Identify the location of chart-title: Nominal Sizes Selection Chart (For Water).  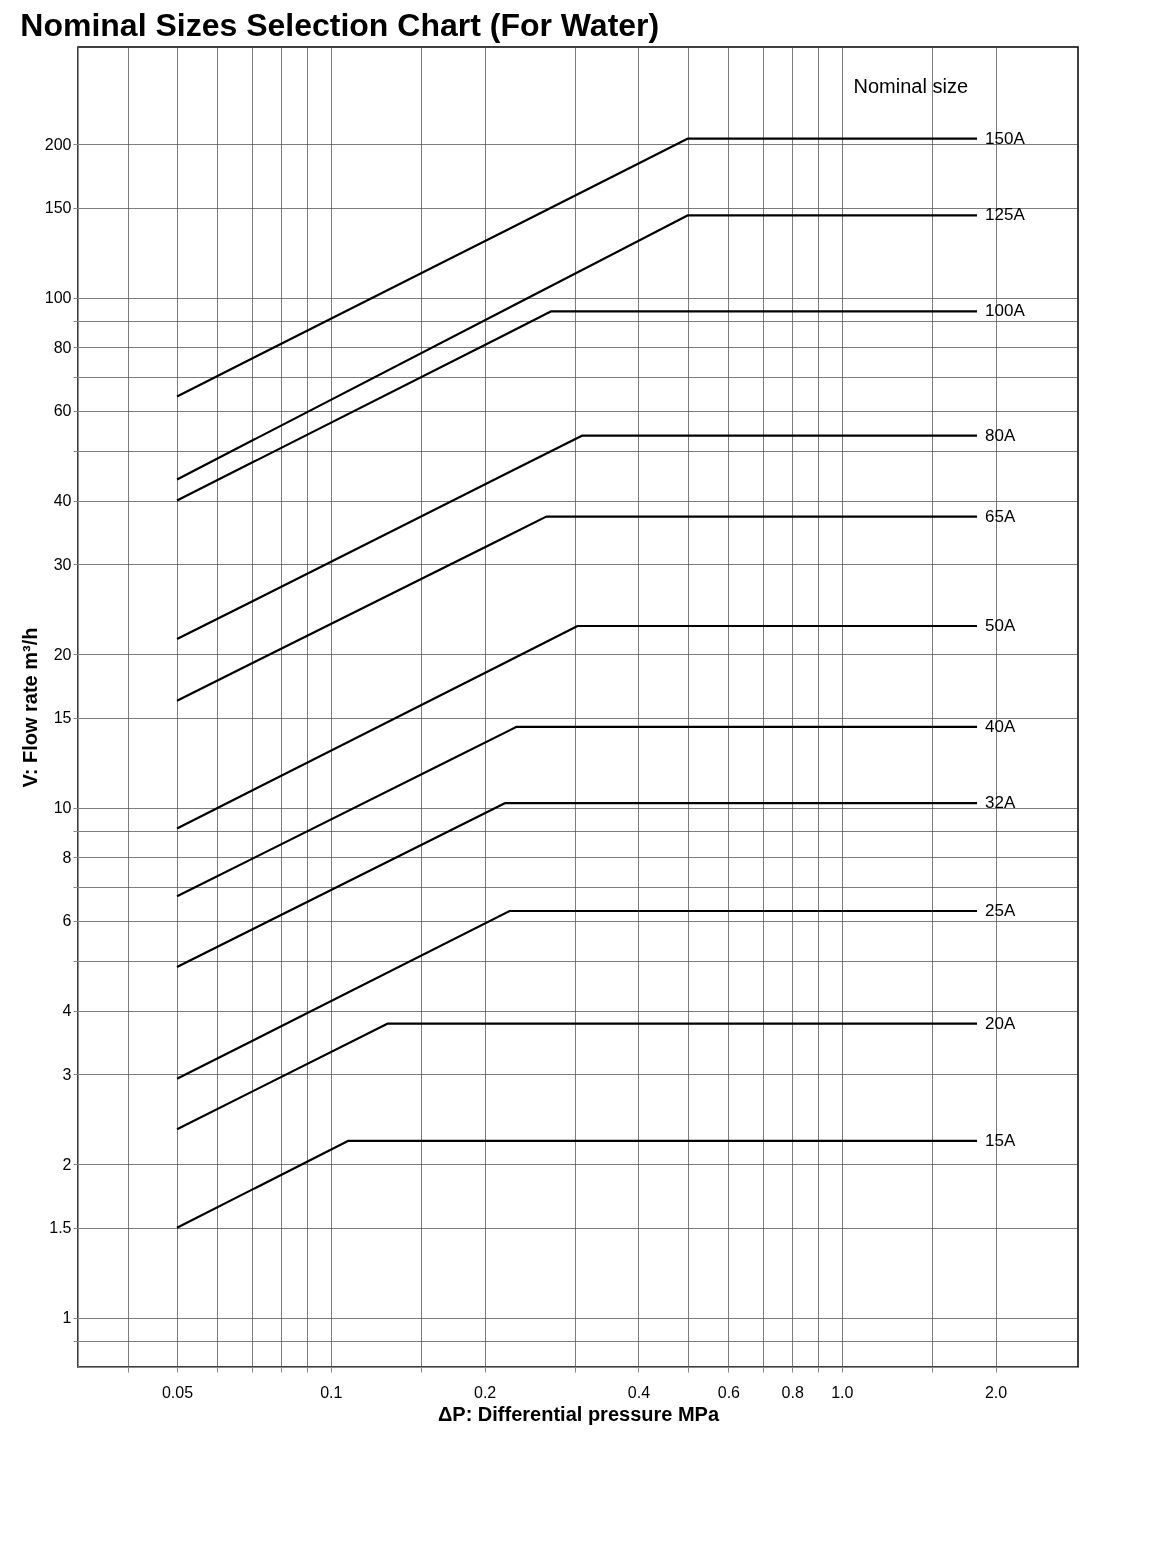
(340, 25).